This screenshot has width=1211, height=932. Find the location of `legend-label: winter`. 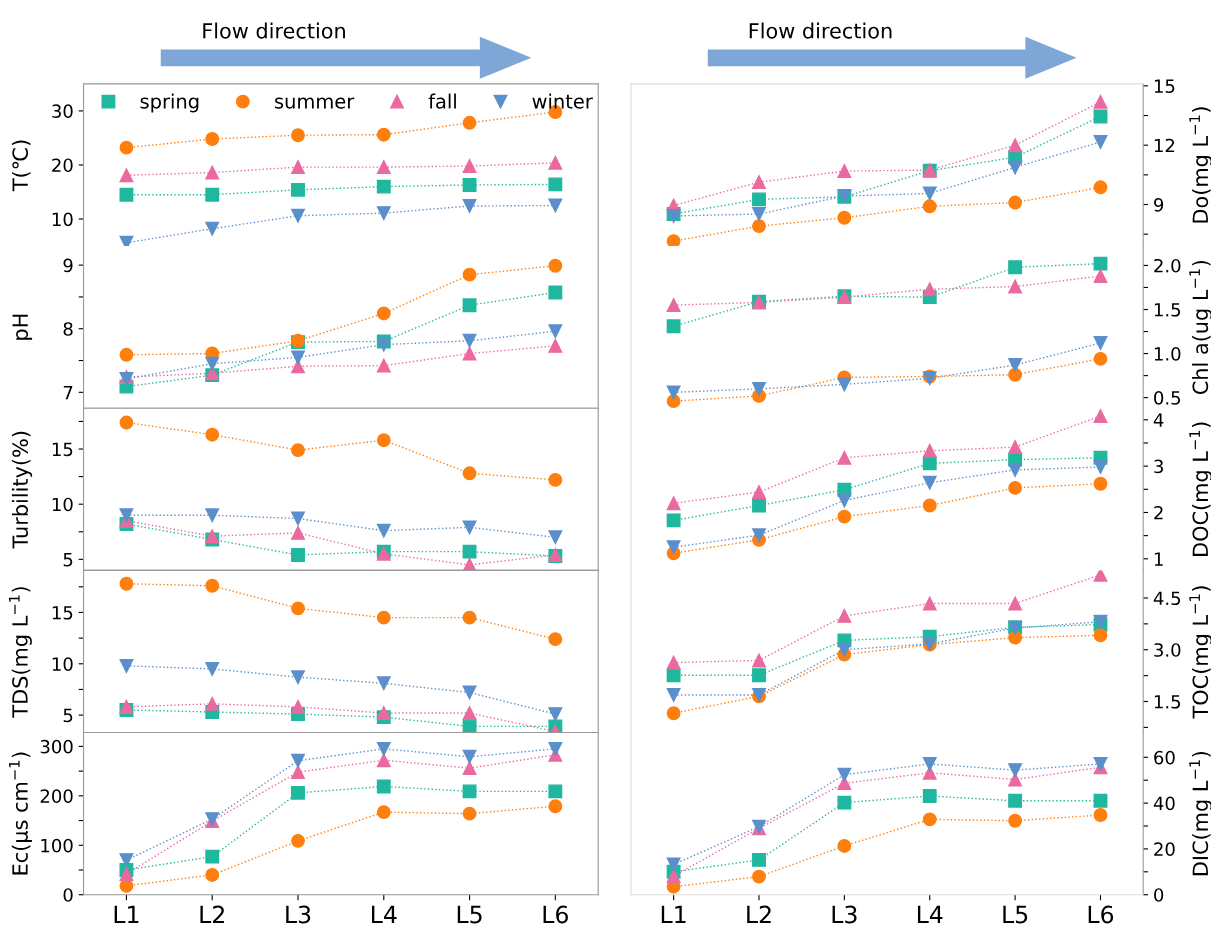

legend-label: winter is located at coordinates (562, 101).